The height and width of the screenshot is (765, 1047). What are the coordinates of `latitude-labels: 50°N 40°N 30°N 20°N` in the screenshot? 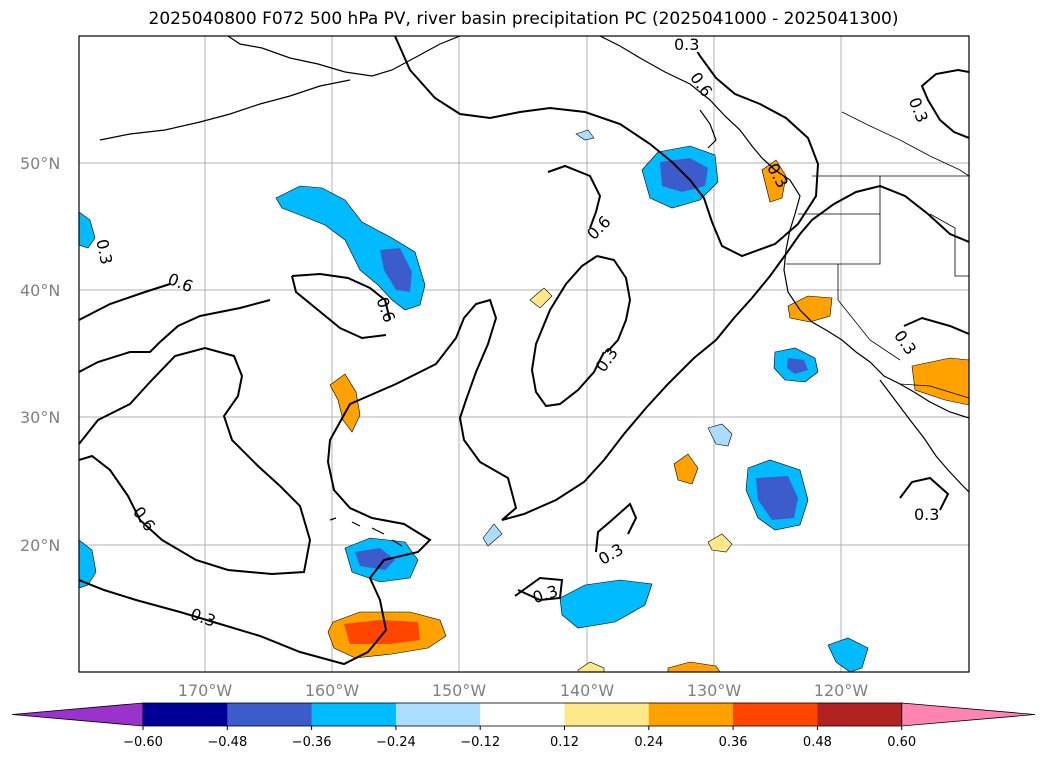 It's located at (40, 354).